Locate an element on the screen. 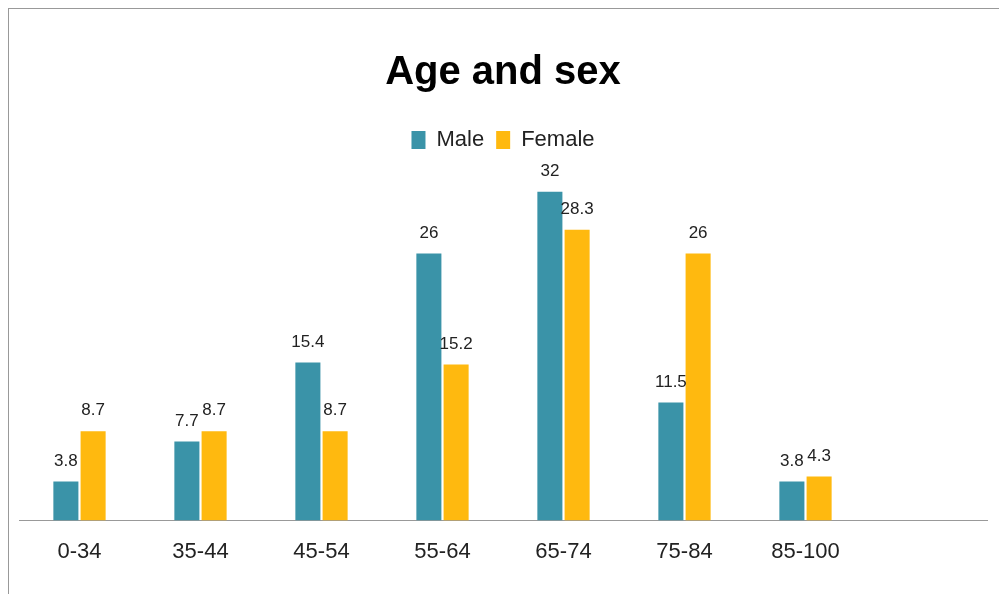  legend-label: Female is located at coordinates (558, 139).